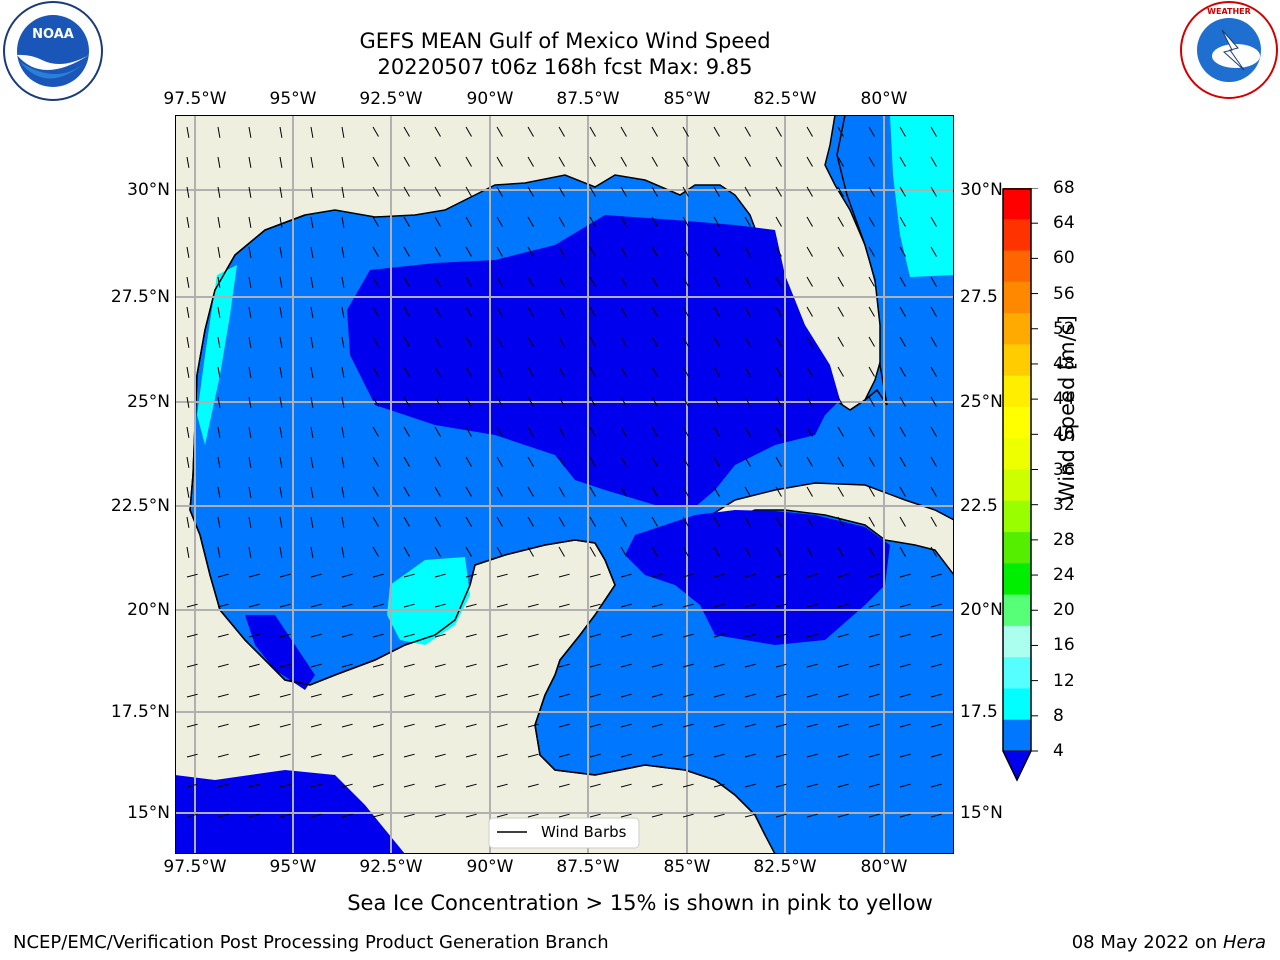 The width and height of the screenshot is (1280, 960). What do you see at coordinates (1064, 223) in the screenshot?
I see `colorbar-tick-label: 64` at bounding box center [1064, 223].